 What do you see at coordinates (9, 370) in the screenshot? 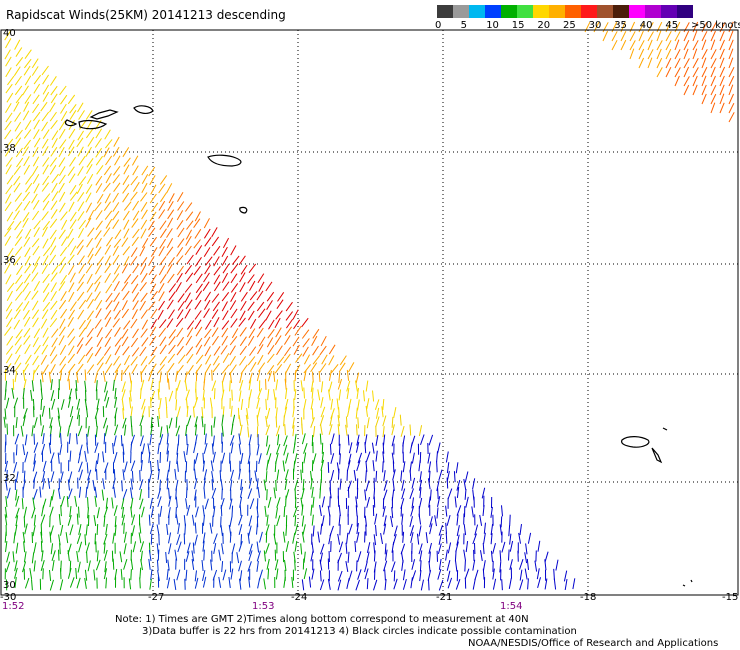
I see `latitude-label: 34` at bounding box center [9, 370].